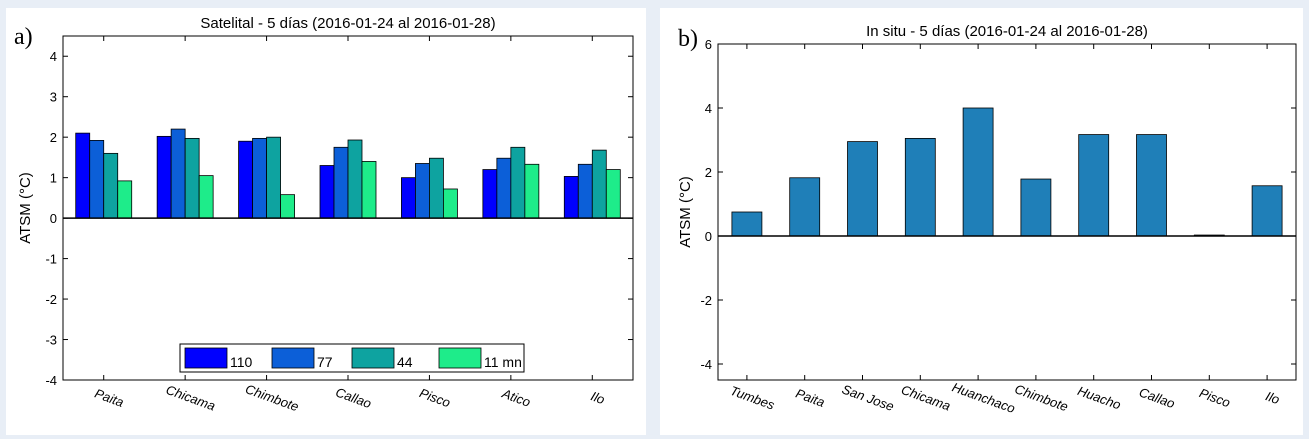 This screenshot has height=439, width=1309. What do you see at coordinates (53, 178) in the screenshot?
I see `y-tick-label: 1` at bounding box center [53, 178].